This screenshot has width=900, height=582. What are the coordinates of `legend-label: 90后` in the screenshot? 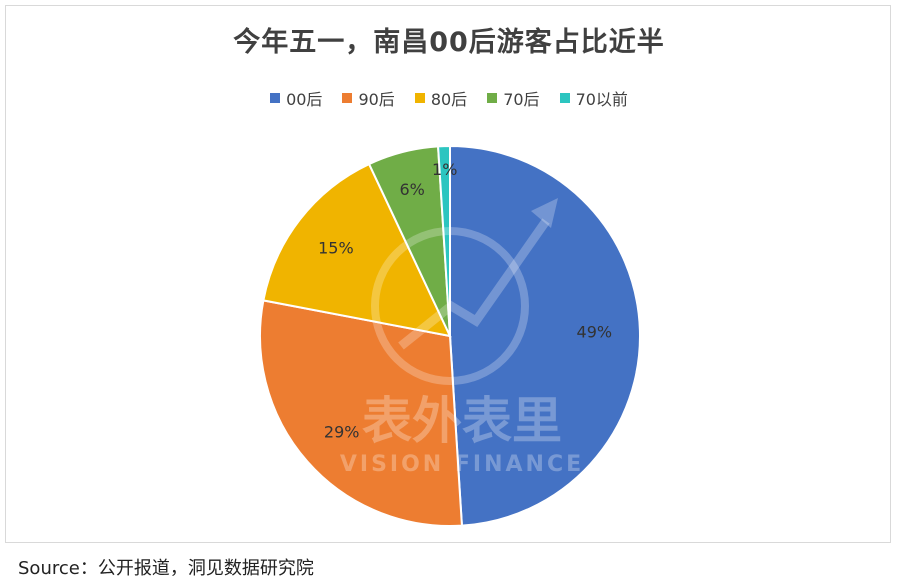 It's located at (376, 99).